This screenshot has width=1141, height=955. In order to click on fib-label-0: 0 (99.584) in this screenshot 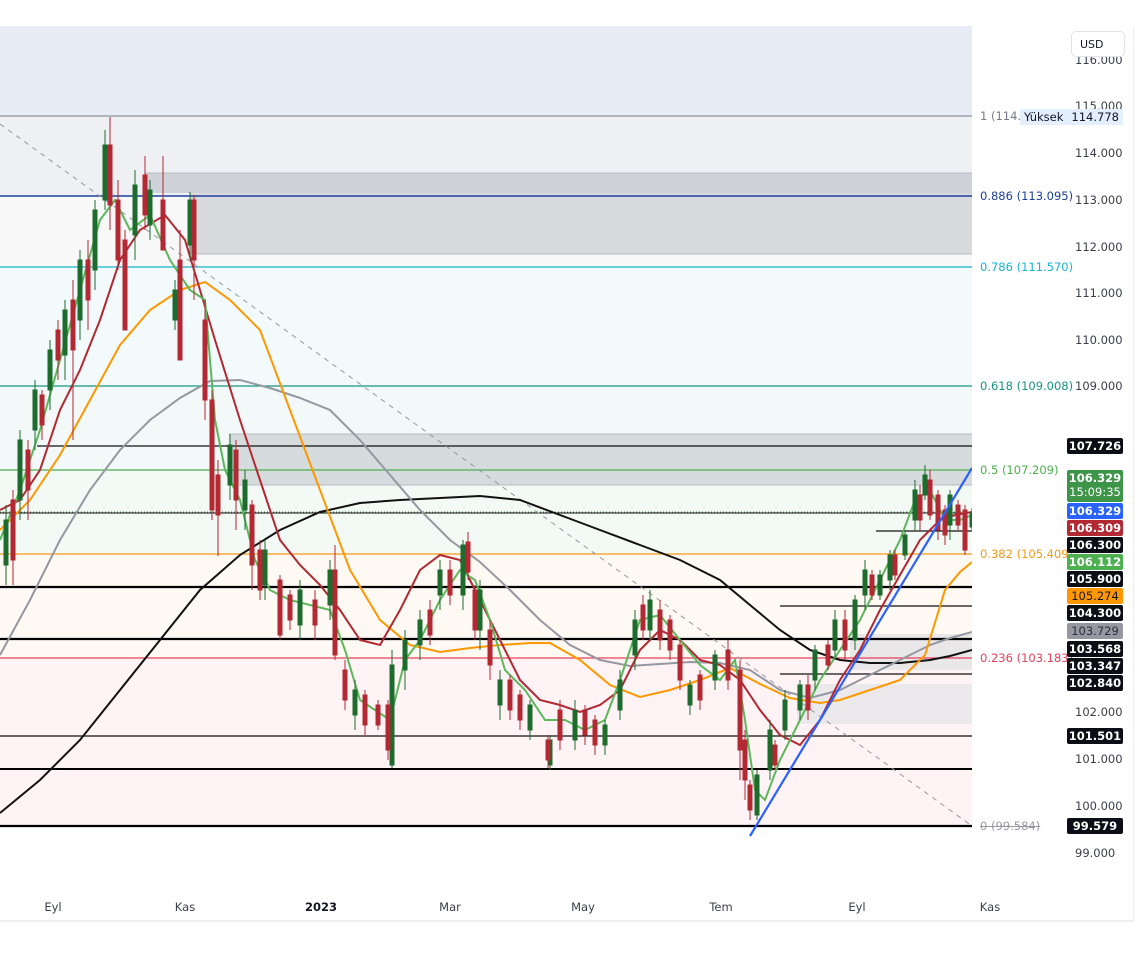, I will do `click(1010, 826)`.